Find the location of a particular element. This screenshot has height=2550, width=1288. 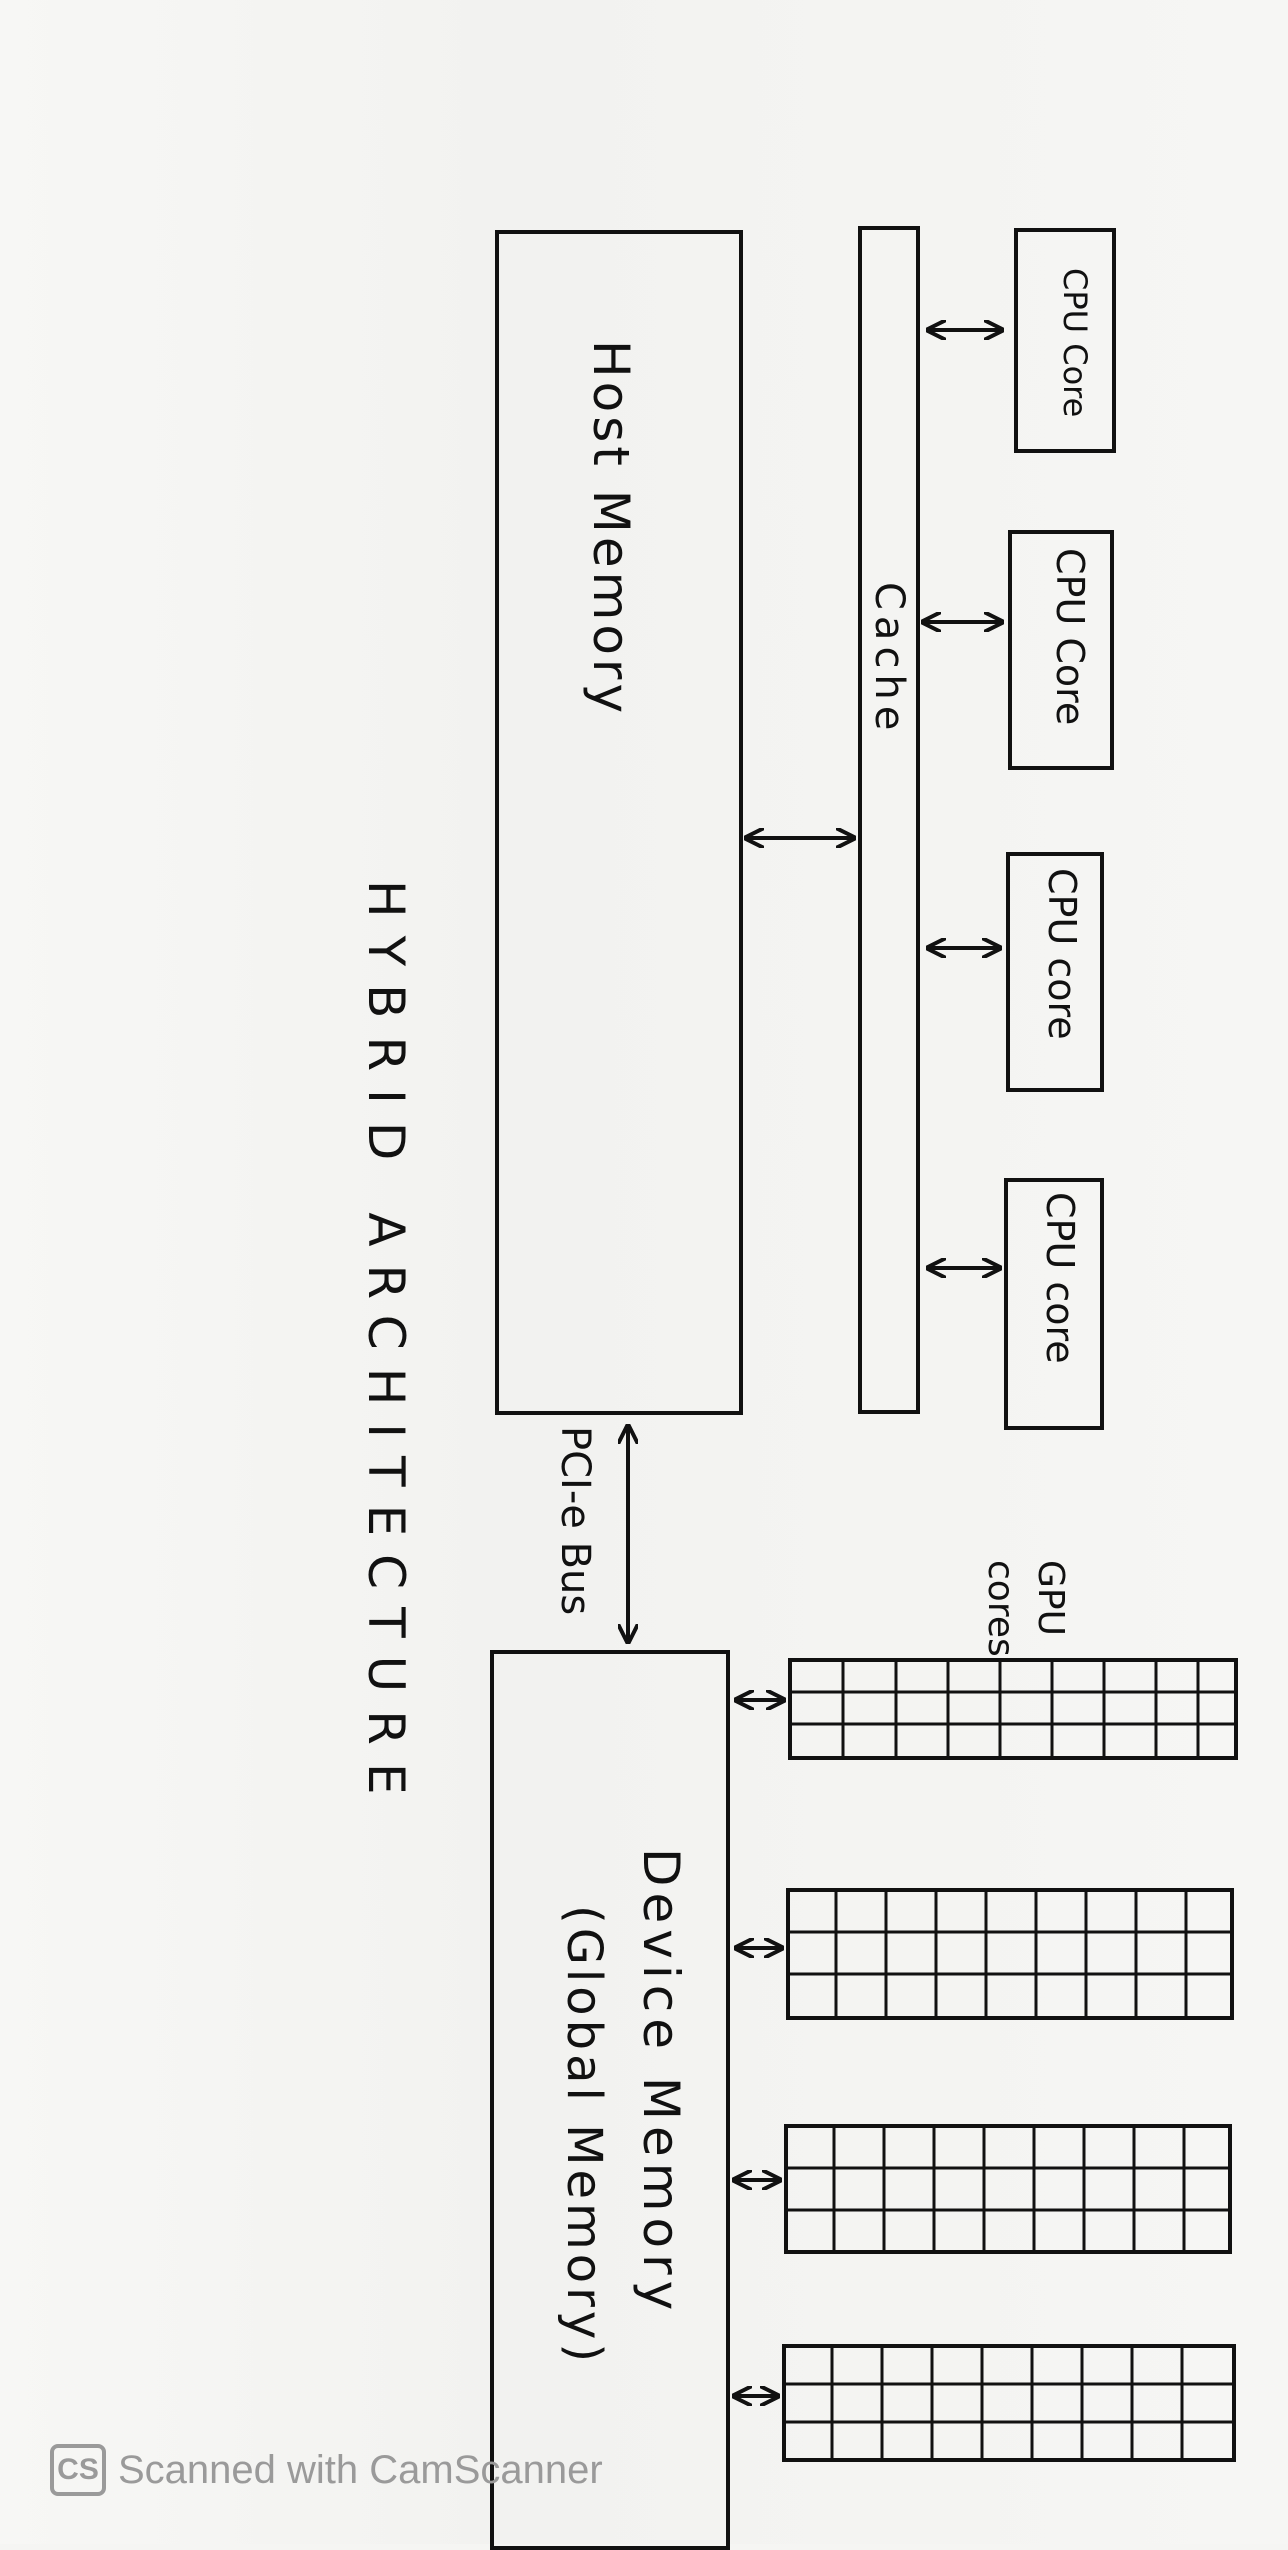

cache-bar is located at coordinates (889, 820).